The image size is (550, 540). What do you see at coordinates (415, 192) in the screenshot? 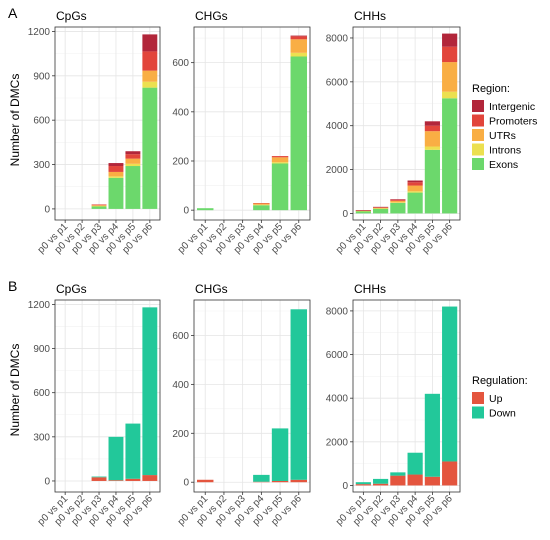
I see `bar-introns-p0-vs-p4` at bounding box center [415, 192].